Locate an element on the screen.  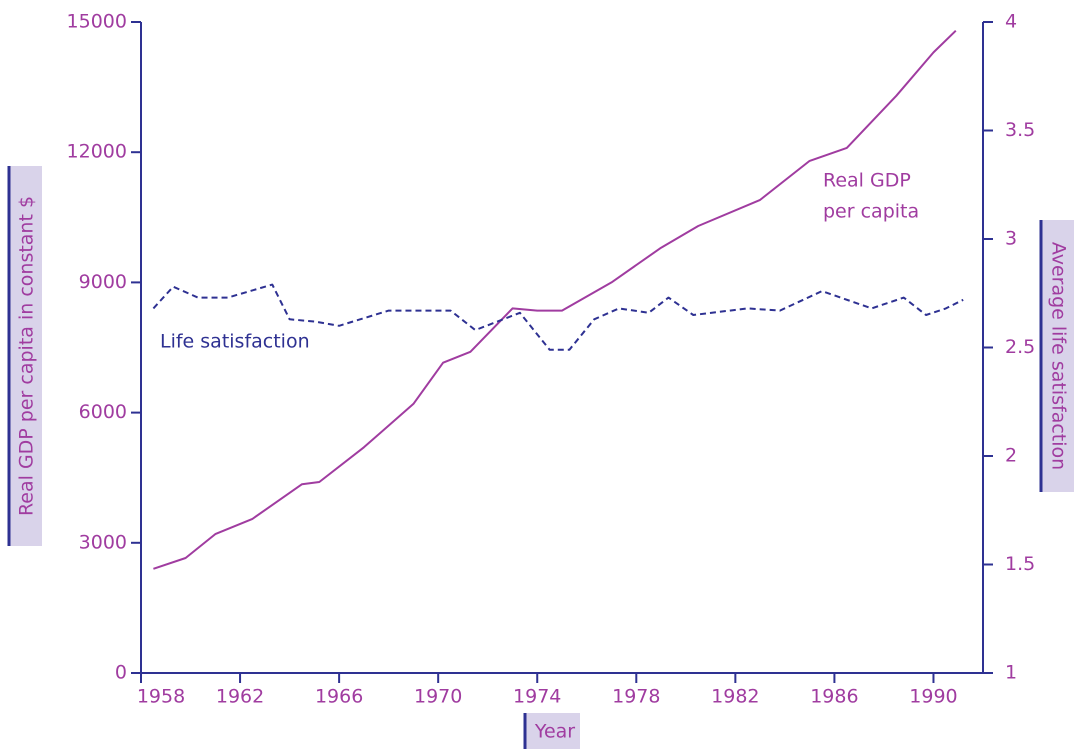
x-tick-label: 1966 is located at coordinates (339, 697).